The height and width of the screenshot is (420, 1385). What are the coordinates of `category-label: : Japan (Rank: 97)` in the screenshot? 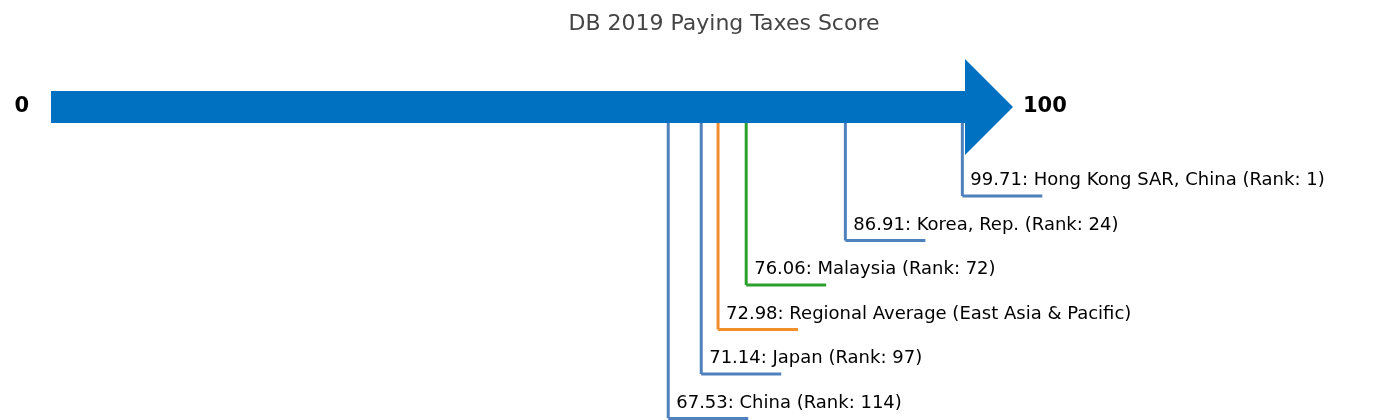 It's located at (841, 356).